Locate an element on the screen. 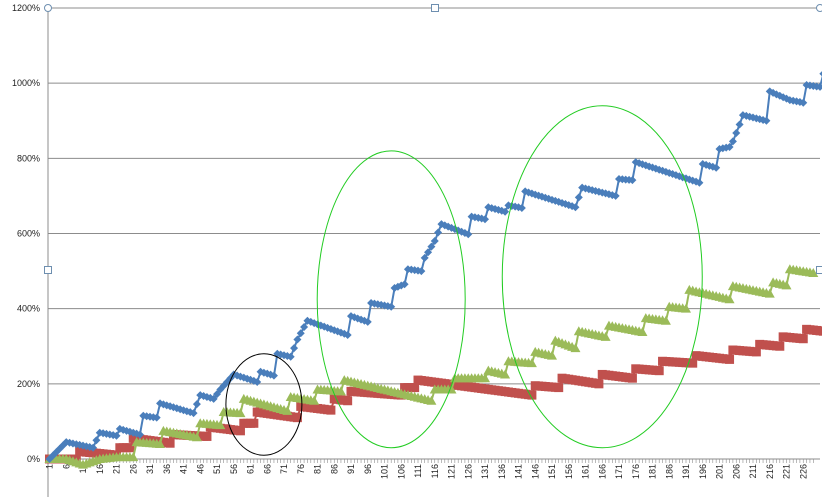 The height and width of the screenshot is (504, 822). x-tick-label: 31 is located at coordinates (150, 469).